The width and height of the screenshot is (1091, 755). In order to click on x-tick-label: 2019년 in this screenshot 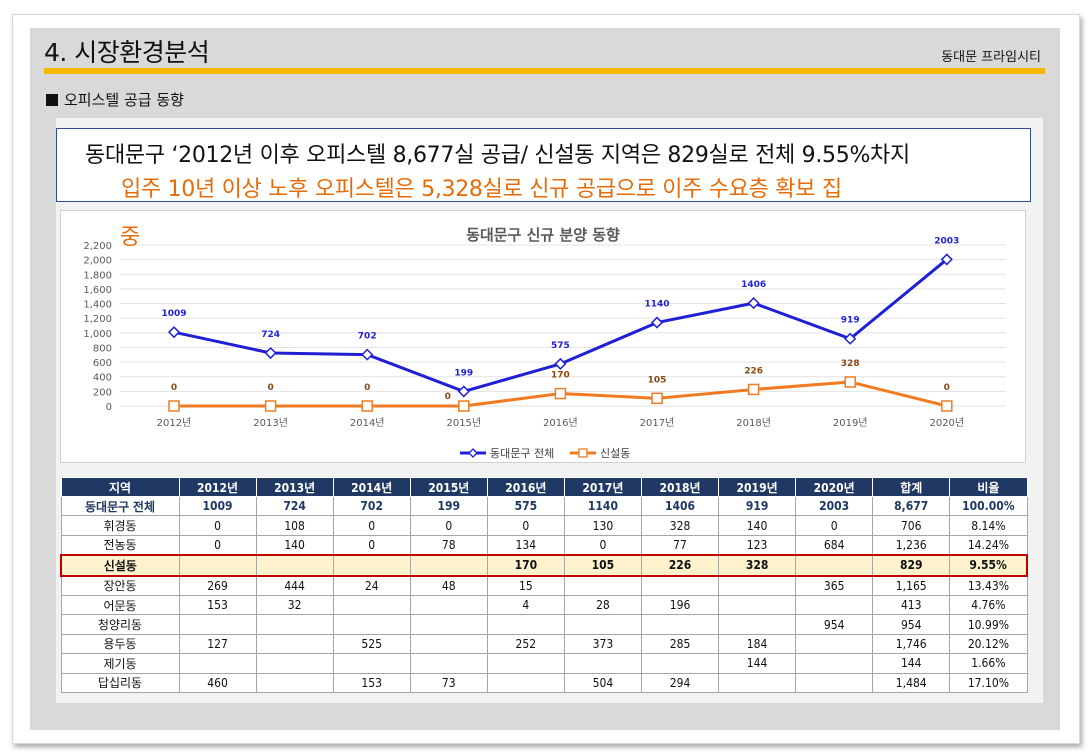, I will do `click(850, 423)`.